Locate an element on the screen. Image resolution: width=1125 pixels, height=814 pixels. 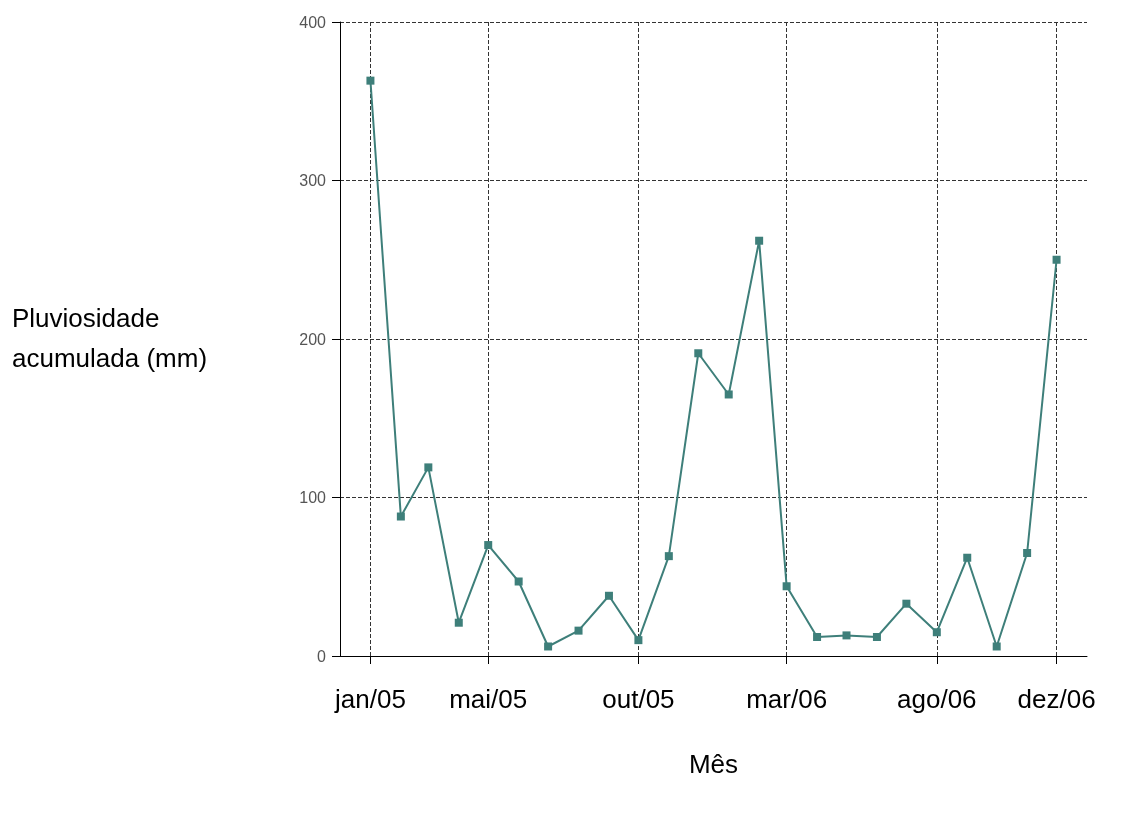
y-tick-label: 200 is located at coordinates (313, 339).